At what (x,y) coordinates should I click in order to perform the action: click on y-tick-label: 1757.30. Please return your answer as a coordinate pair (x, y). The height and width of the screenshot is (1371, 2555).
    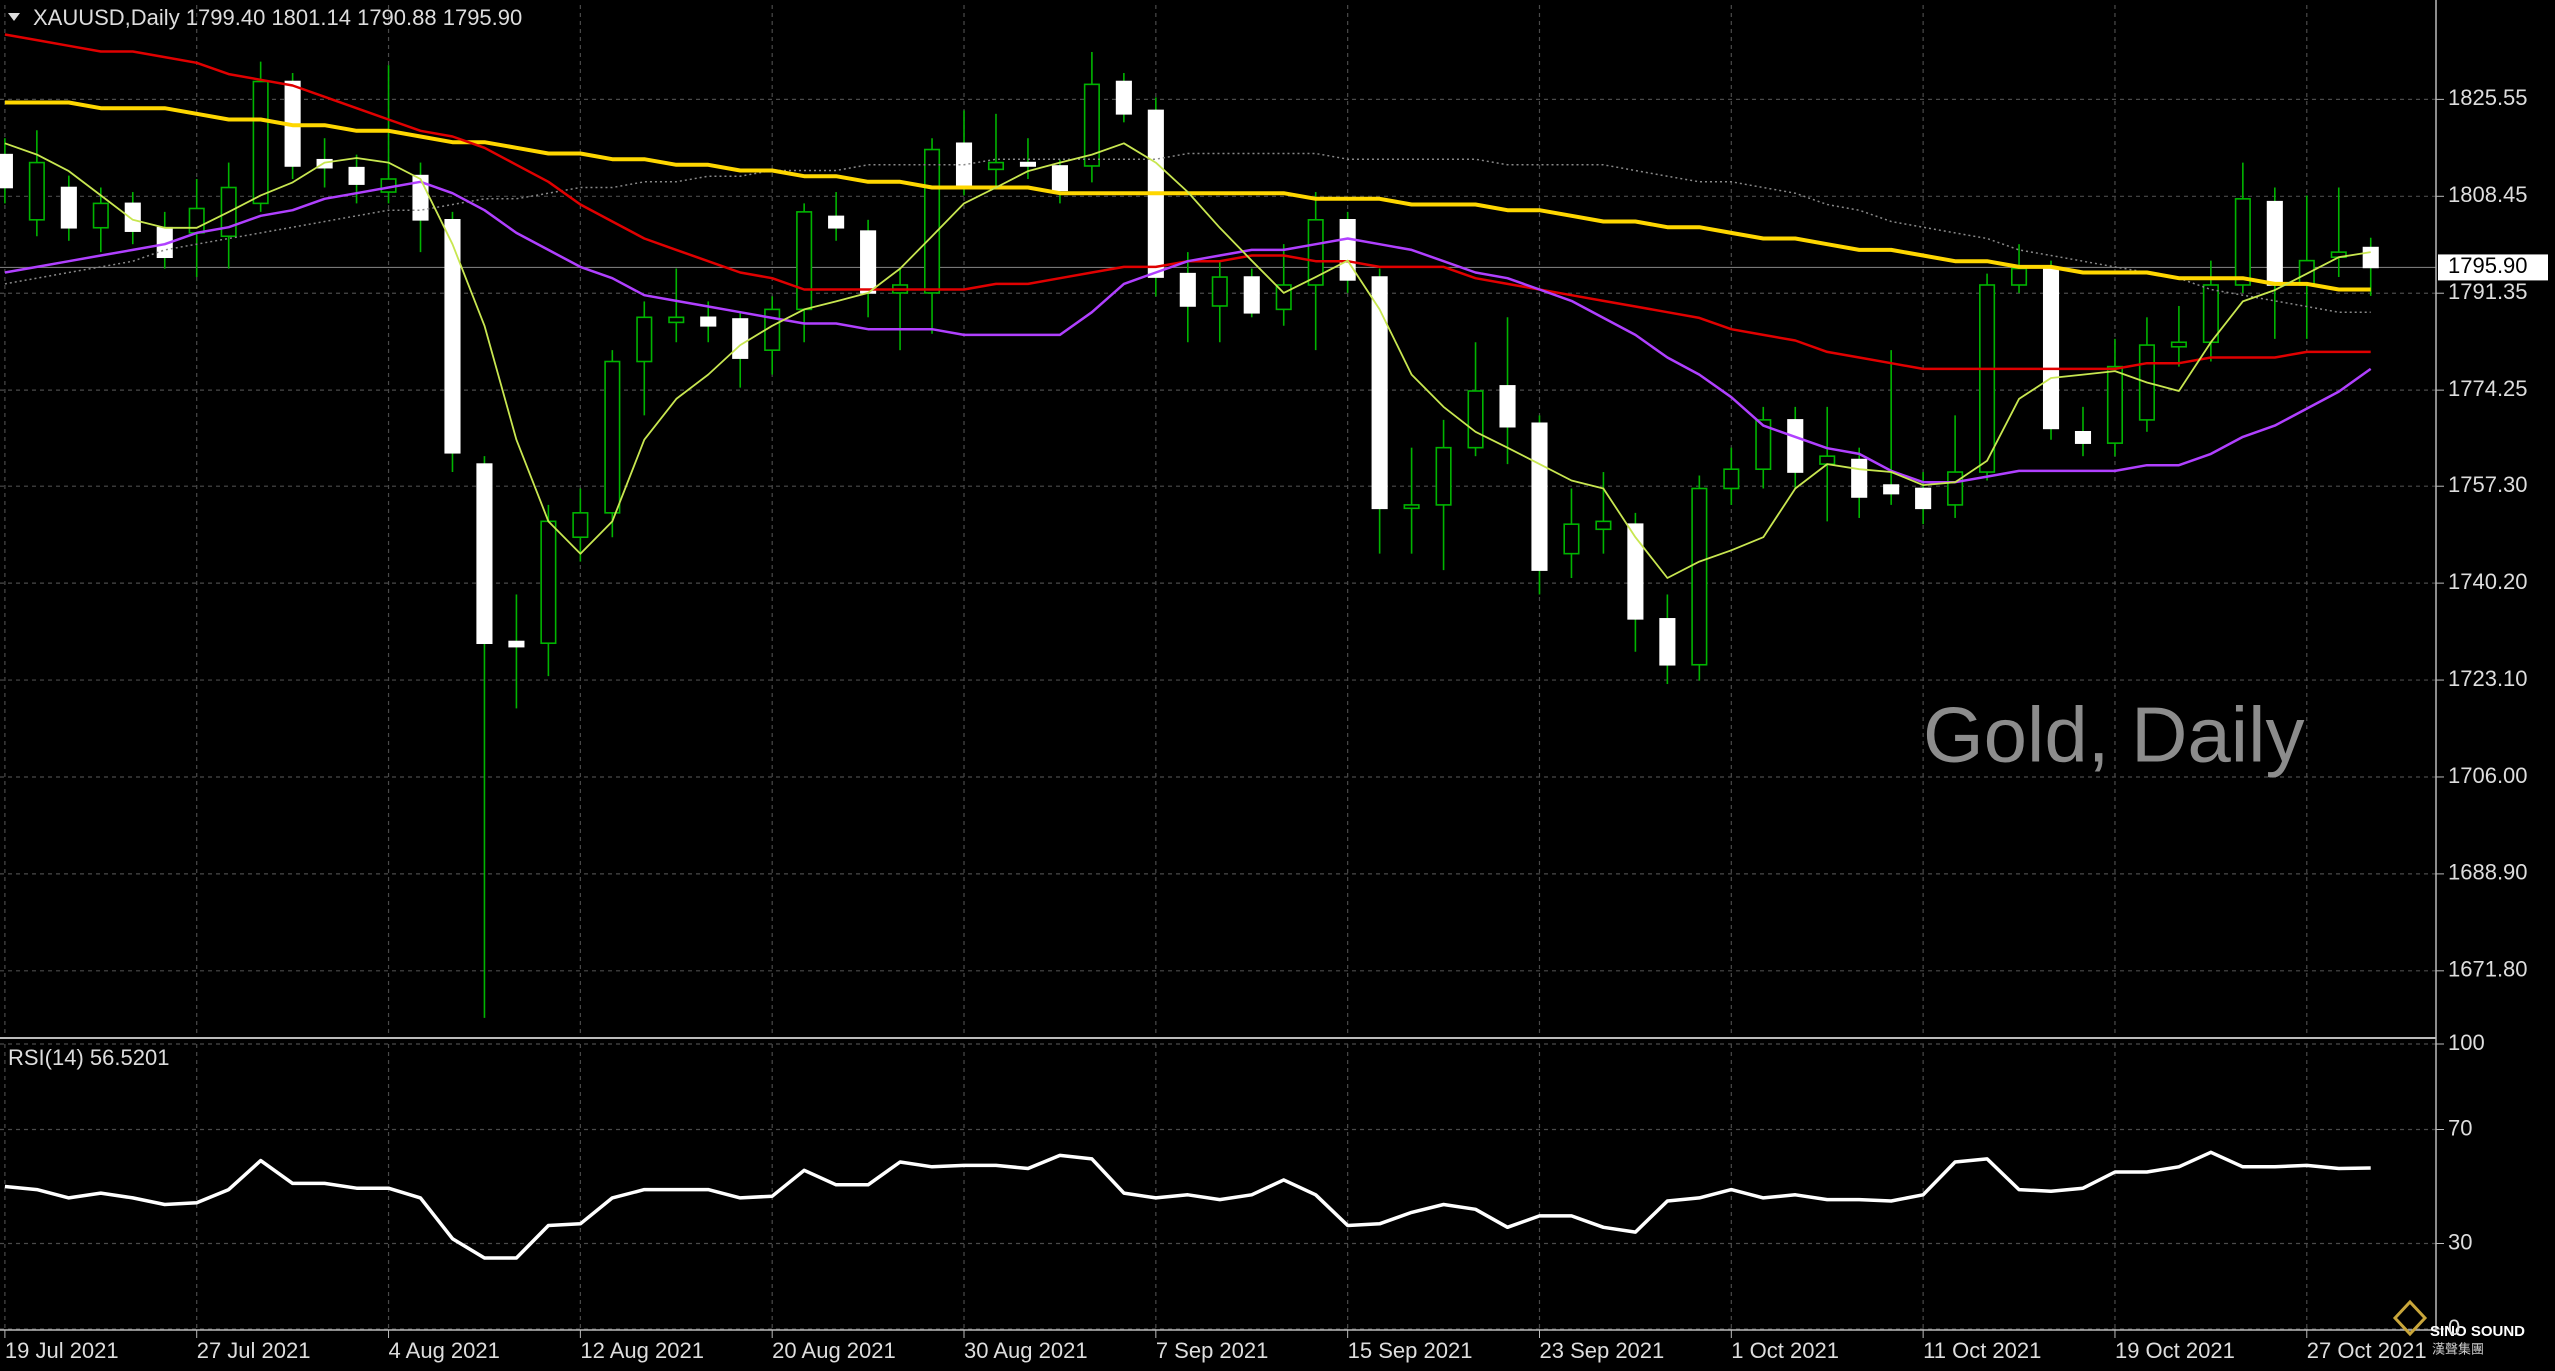
    Looking at the image, I should click on (2488, 484).